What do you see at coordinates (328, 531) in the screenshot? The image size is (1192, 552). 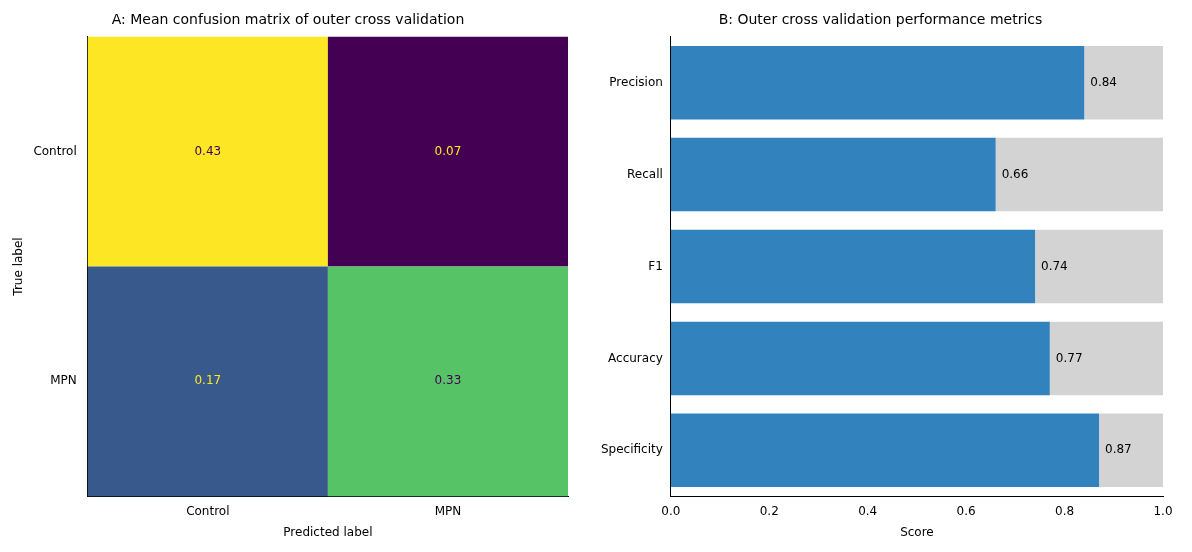 I see `x-axis-title: Predicted label` at bounding box center [328, 531].